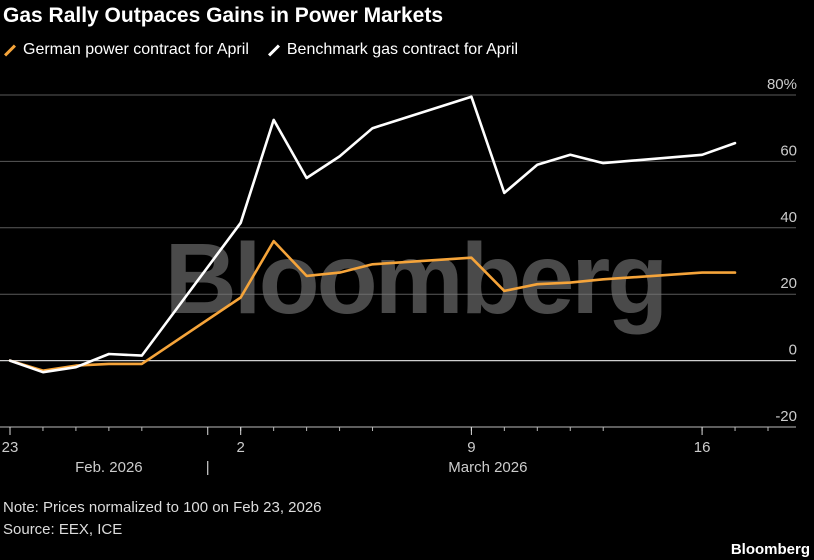 The height and width of the screenshot is (560, 814). Describe the element at coordinates (702, 447) in the screenshot. I see `x-tick-label: 16` at that location.